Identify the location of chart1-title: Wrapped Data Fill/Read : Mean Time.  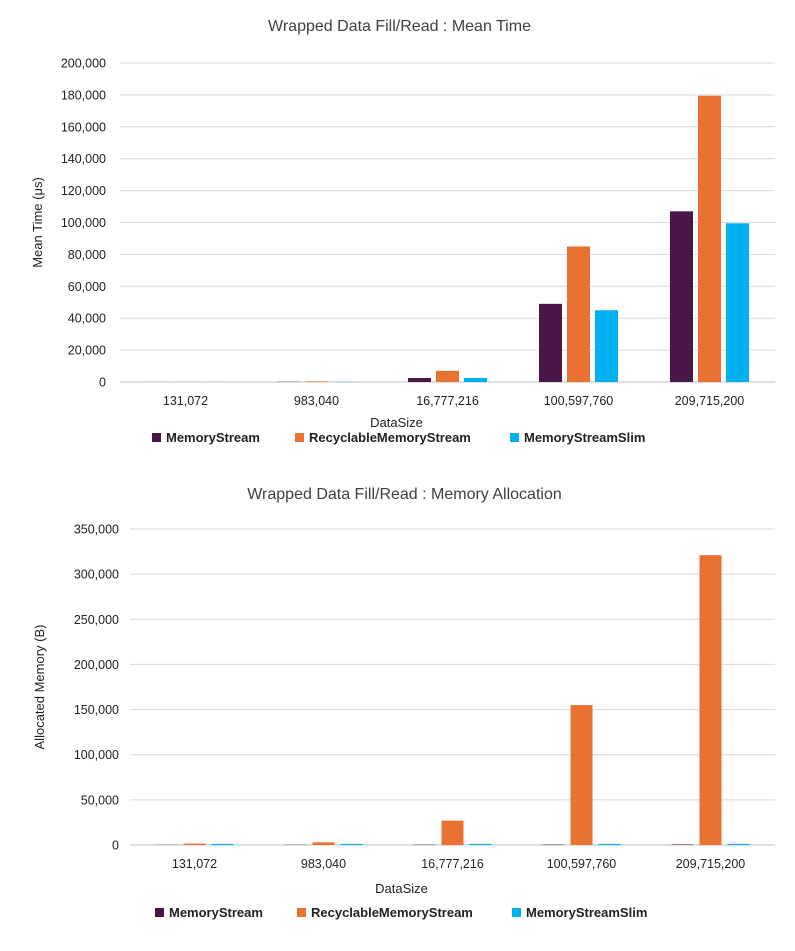
(399, 26).